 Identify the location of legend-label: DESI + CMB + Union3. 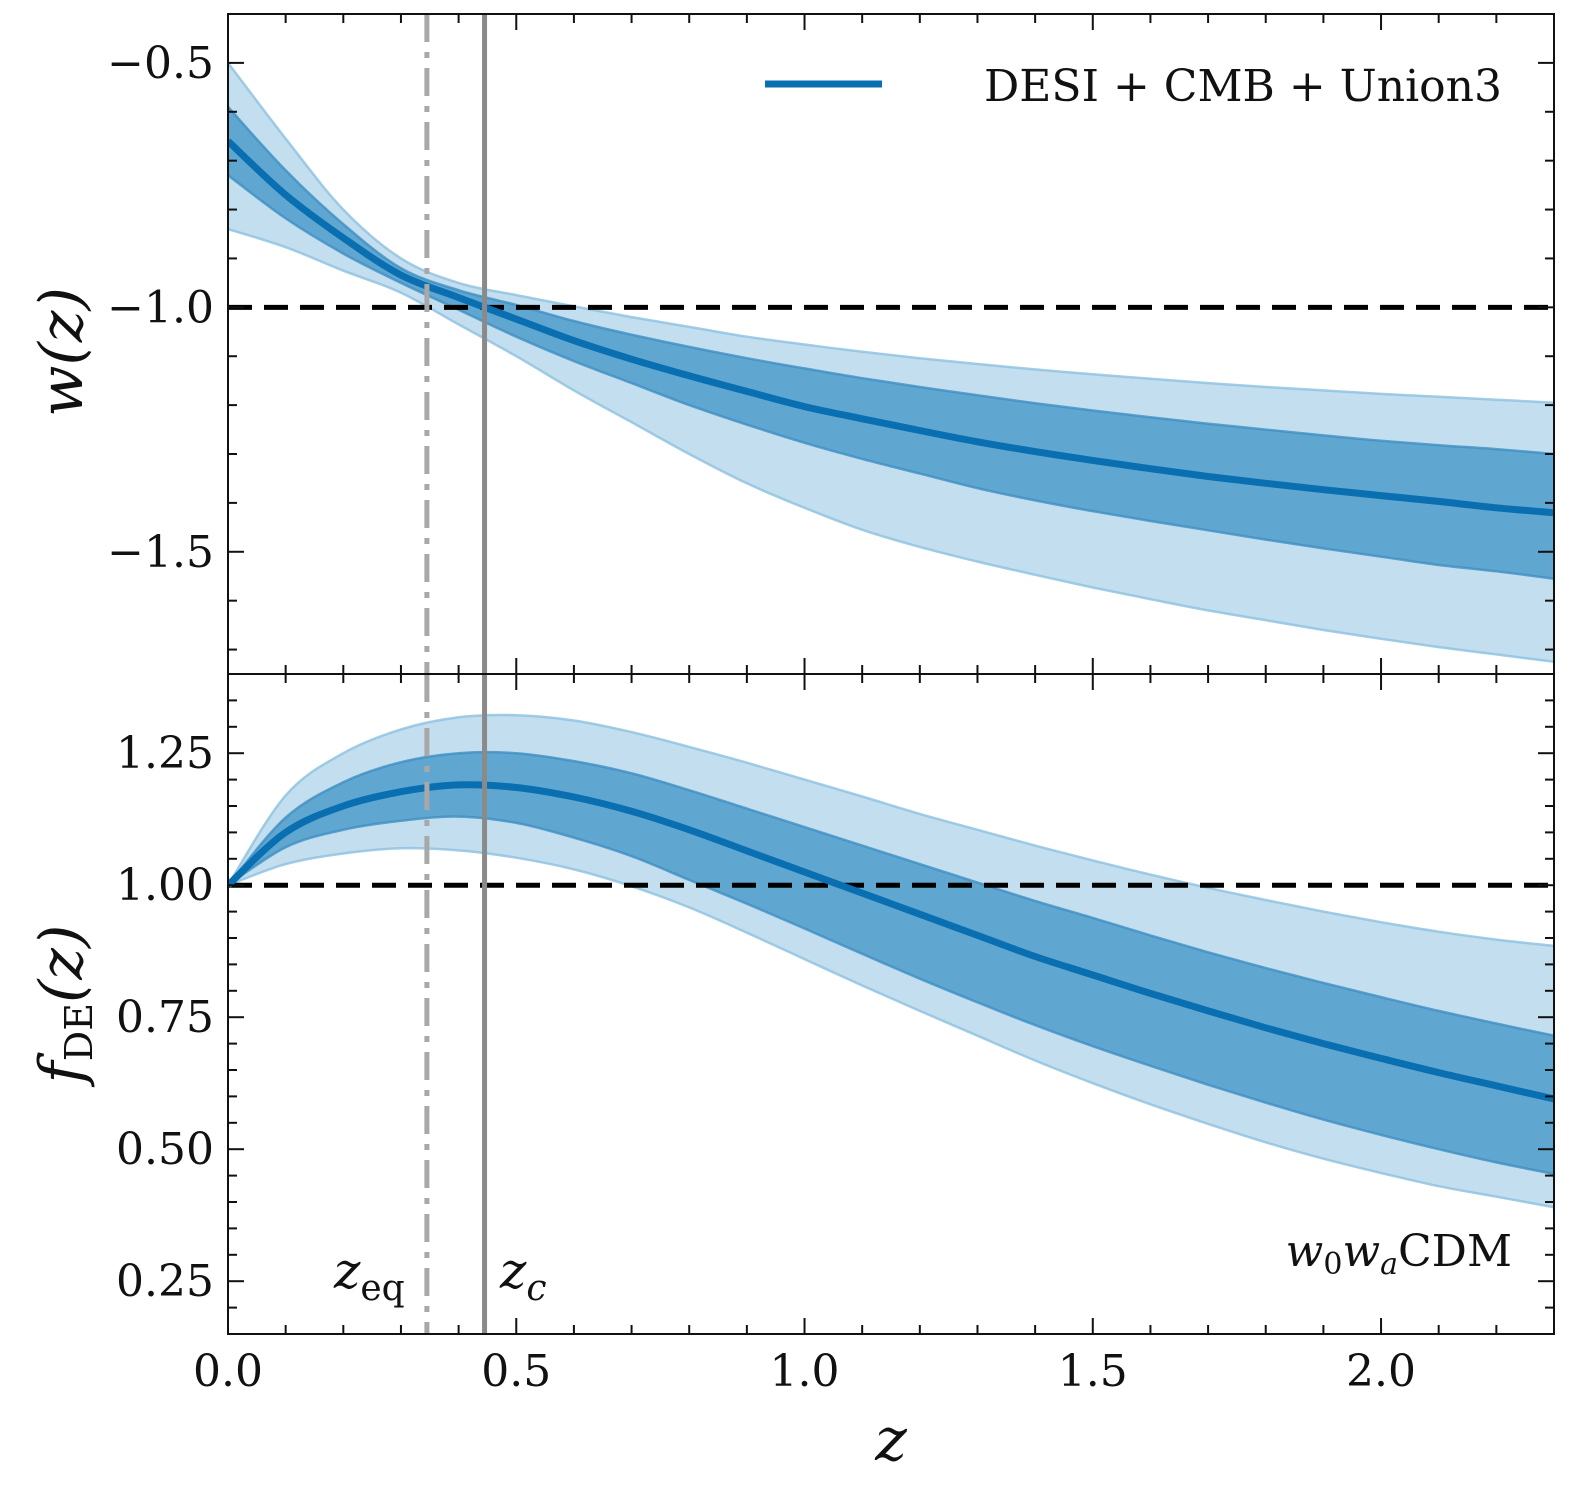
(1243, 86).